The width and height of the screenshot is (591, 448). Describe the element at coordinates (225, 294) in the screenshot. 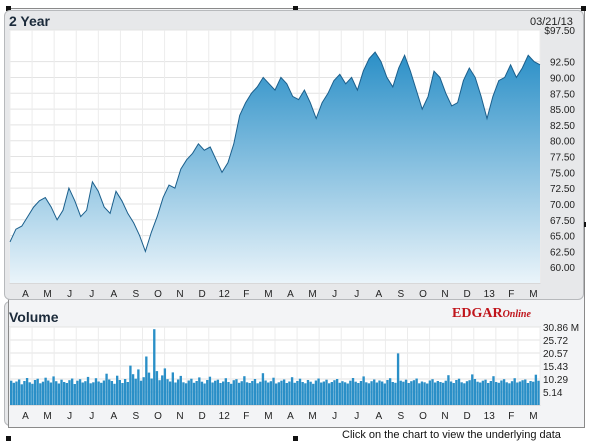

I see `price-x-tick-label: 12` at that location.